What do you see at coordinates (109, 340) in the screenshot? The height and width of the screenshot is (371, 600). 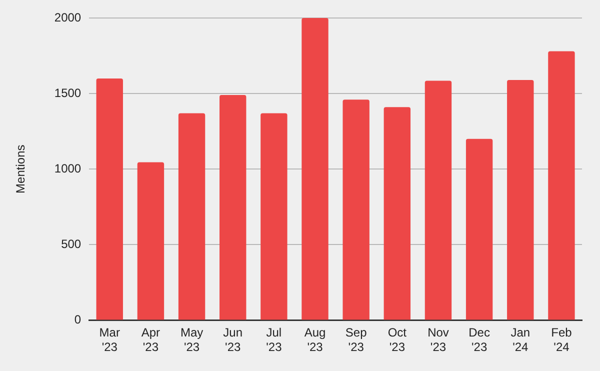 I see `x-tick-label: Mar '23` at bounding box center [109, 340].